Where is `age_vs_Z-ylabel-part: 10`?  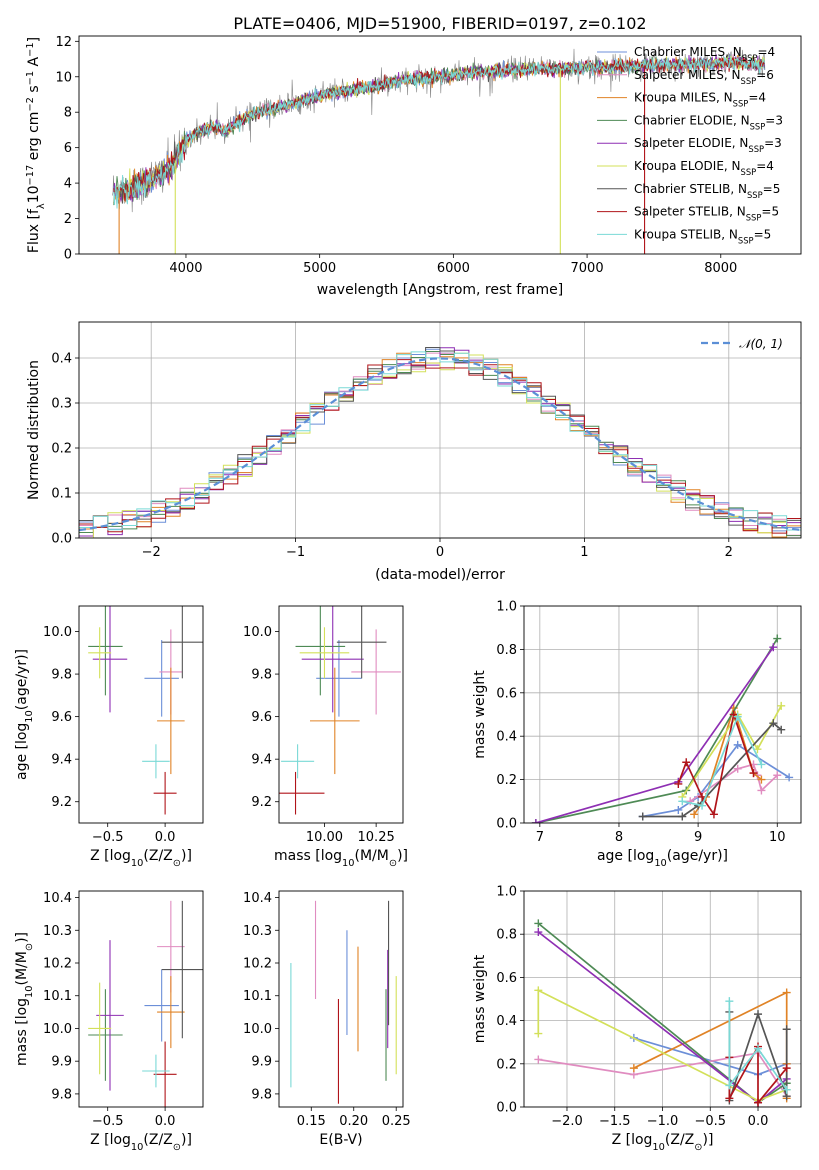
age_vs_Z-ylabel-part: 10 is located at coordinates (29, 716).